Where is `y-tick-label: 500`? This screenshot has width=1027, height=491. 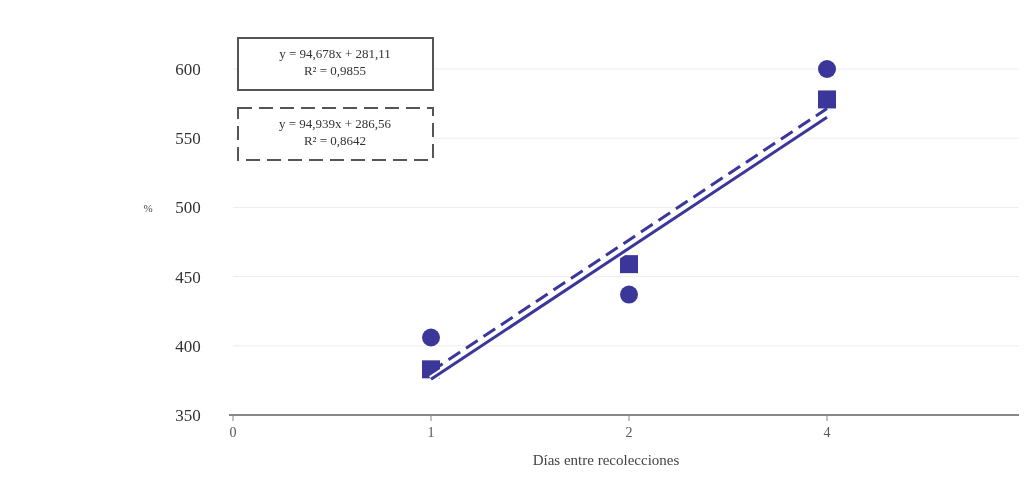
y-tick-label: 500 is located at coordinates (188, 208).